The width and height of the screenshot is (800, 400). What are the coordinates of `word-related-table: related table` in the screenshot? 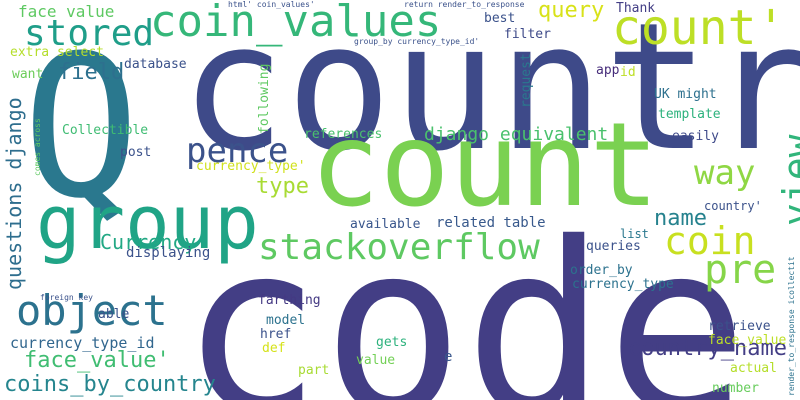 It's located at (491, 223).